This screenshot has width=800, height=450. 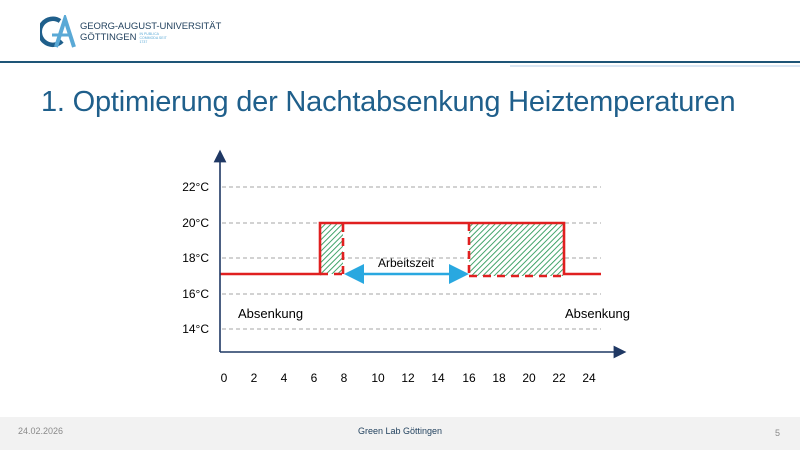 I want to click on y-tick-label: 20°C, so click(x=195, y=223).